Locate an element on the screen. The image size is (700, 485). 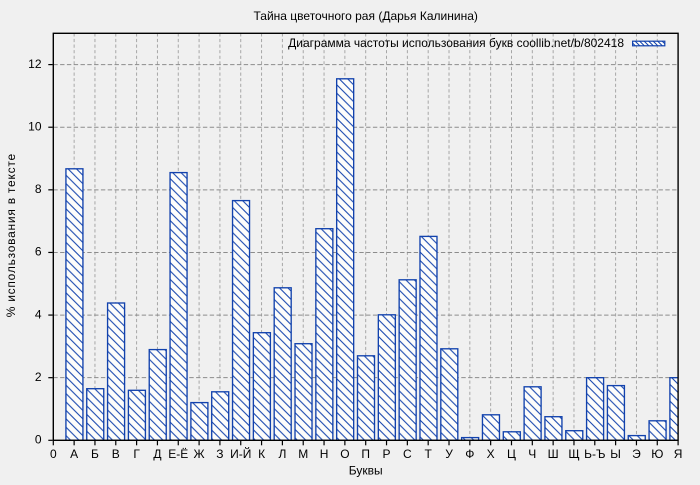
svg-text: А is located at coordinates (74, 454).